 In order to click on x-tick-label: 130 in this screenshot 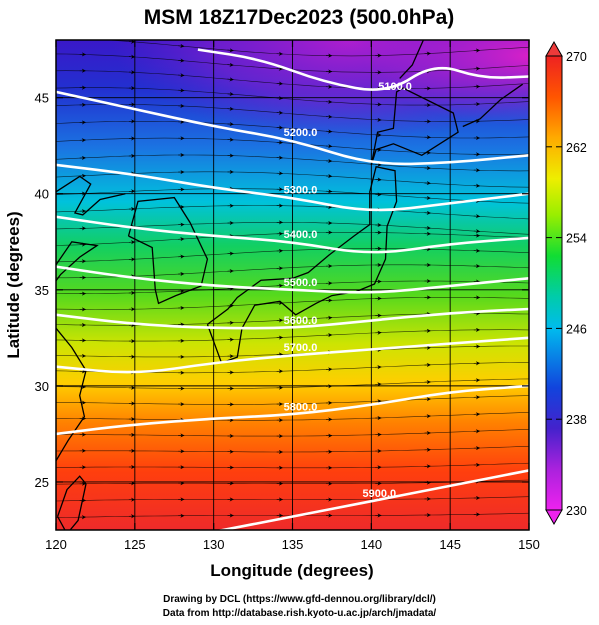, I will do `click(214, 544)`.